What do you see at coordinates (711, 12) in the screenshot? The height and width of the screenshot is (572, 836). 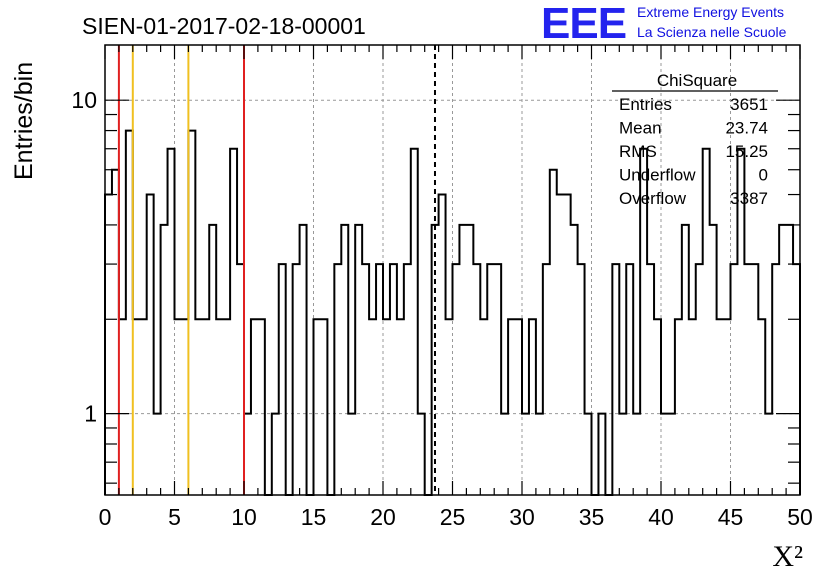 I see `subtitle-extreme-energy-events: Extreme Energy Events` at bounding box center [711, 12].